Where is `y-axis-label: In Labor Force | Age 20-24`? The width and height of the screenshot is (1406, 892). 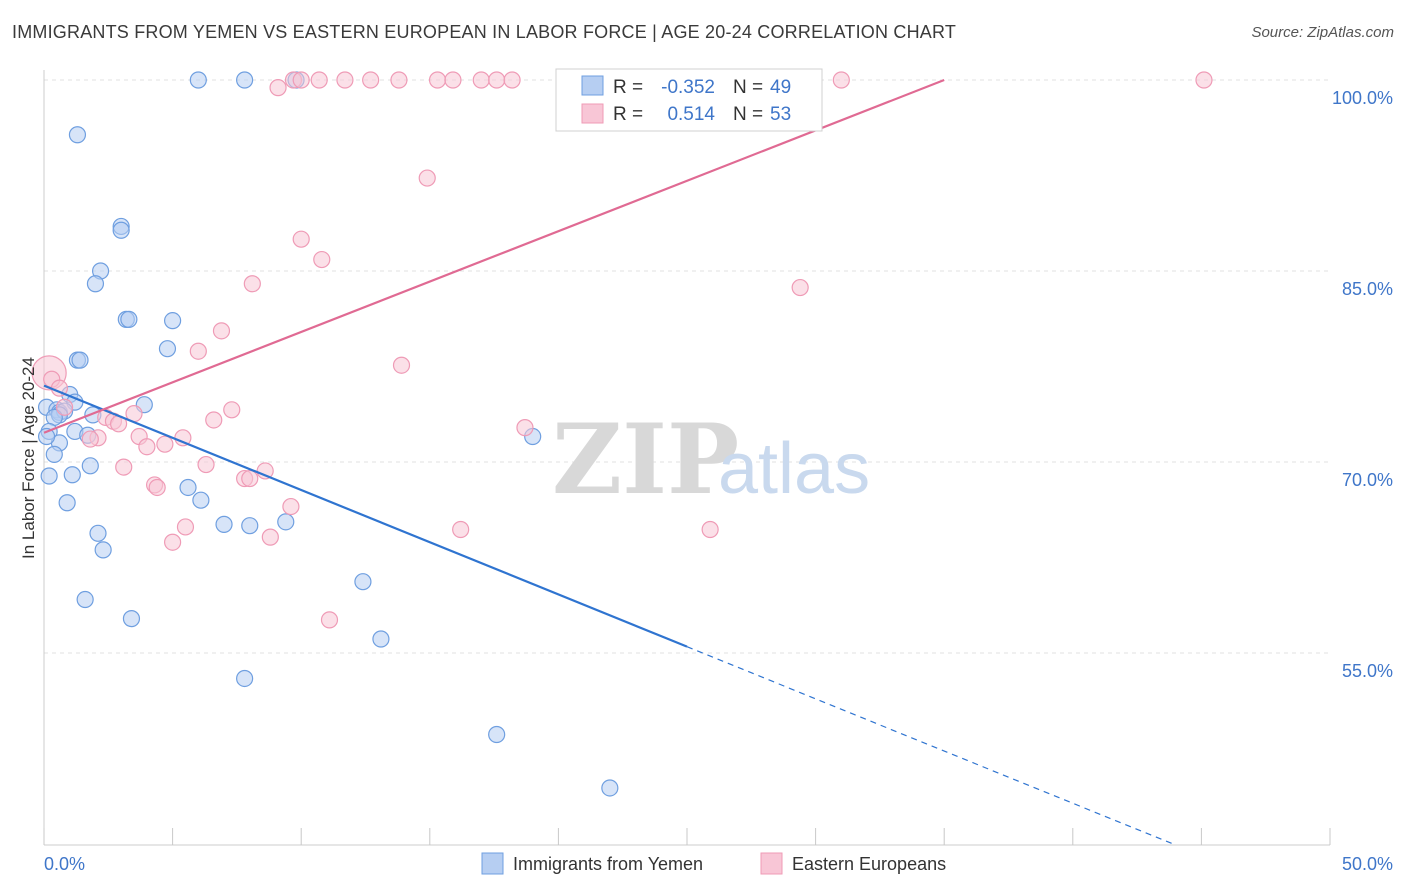 y-axis-label: In Labor Force | Age 20-24 is located at coordinates (28, 458).